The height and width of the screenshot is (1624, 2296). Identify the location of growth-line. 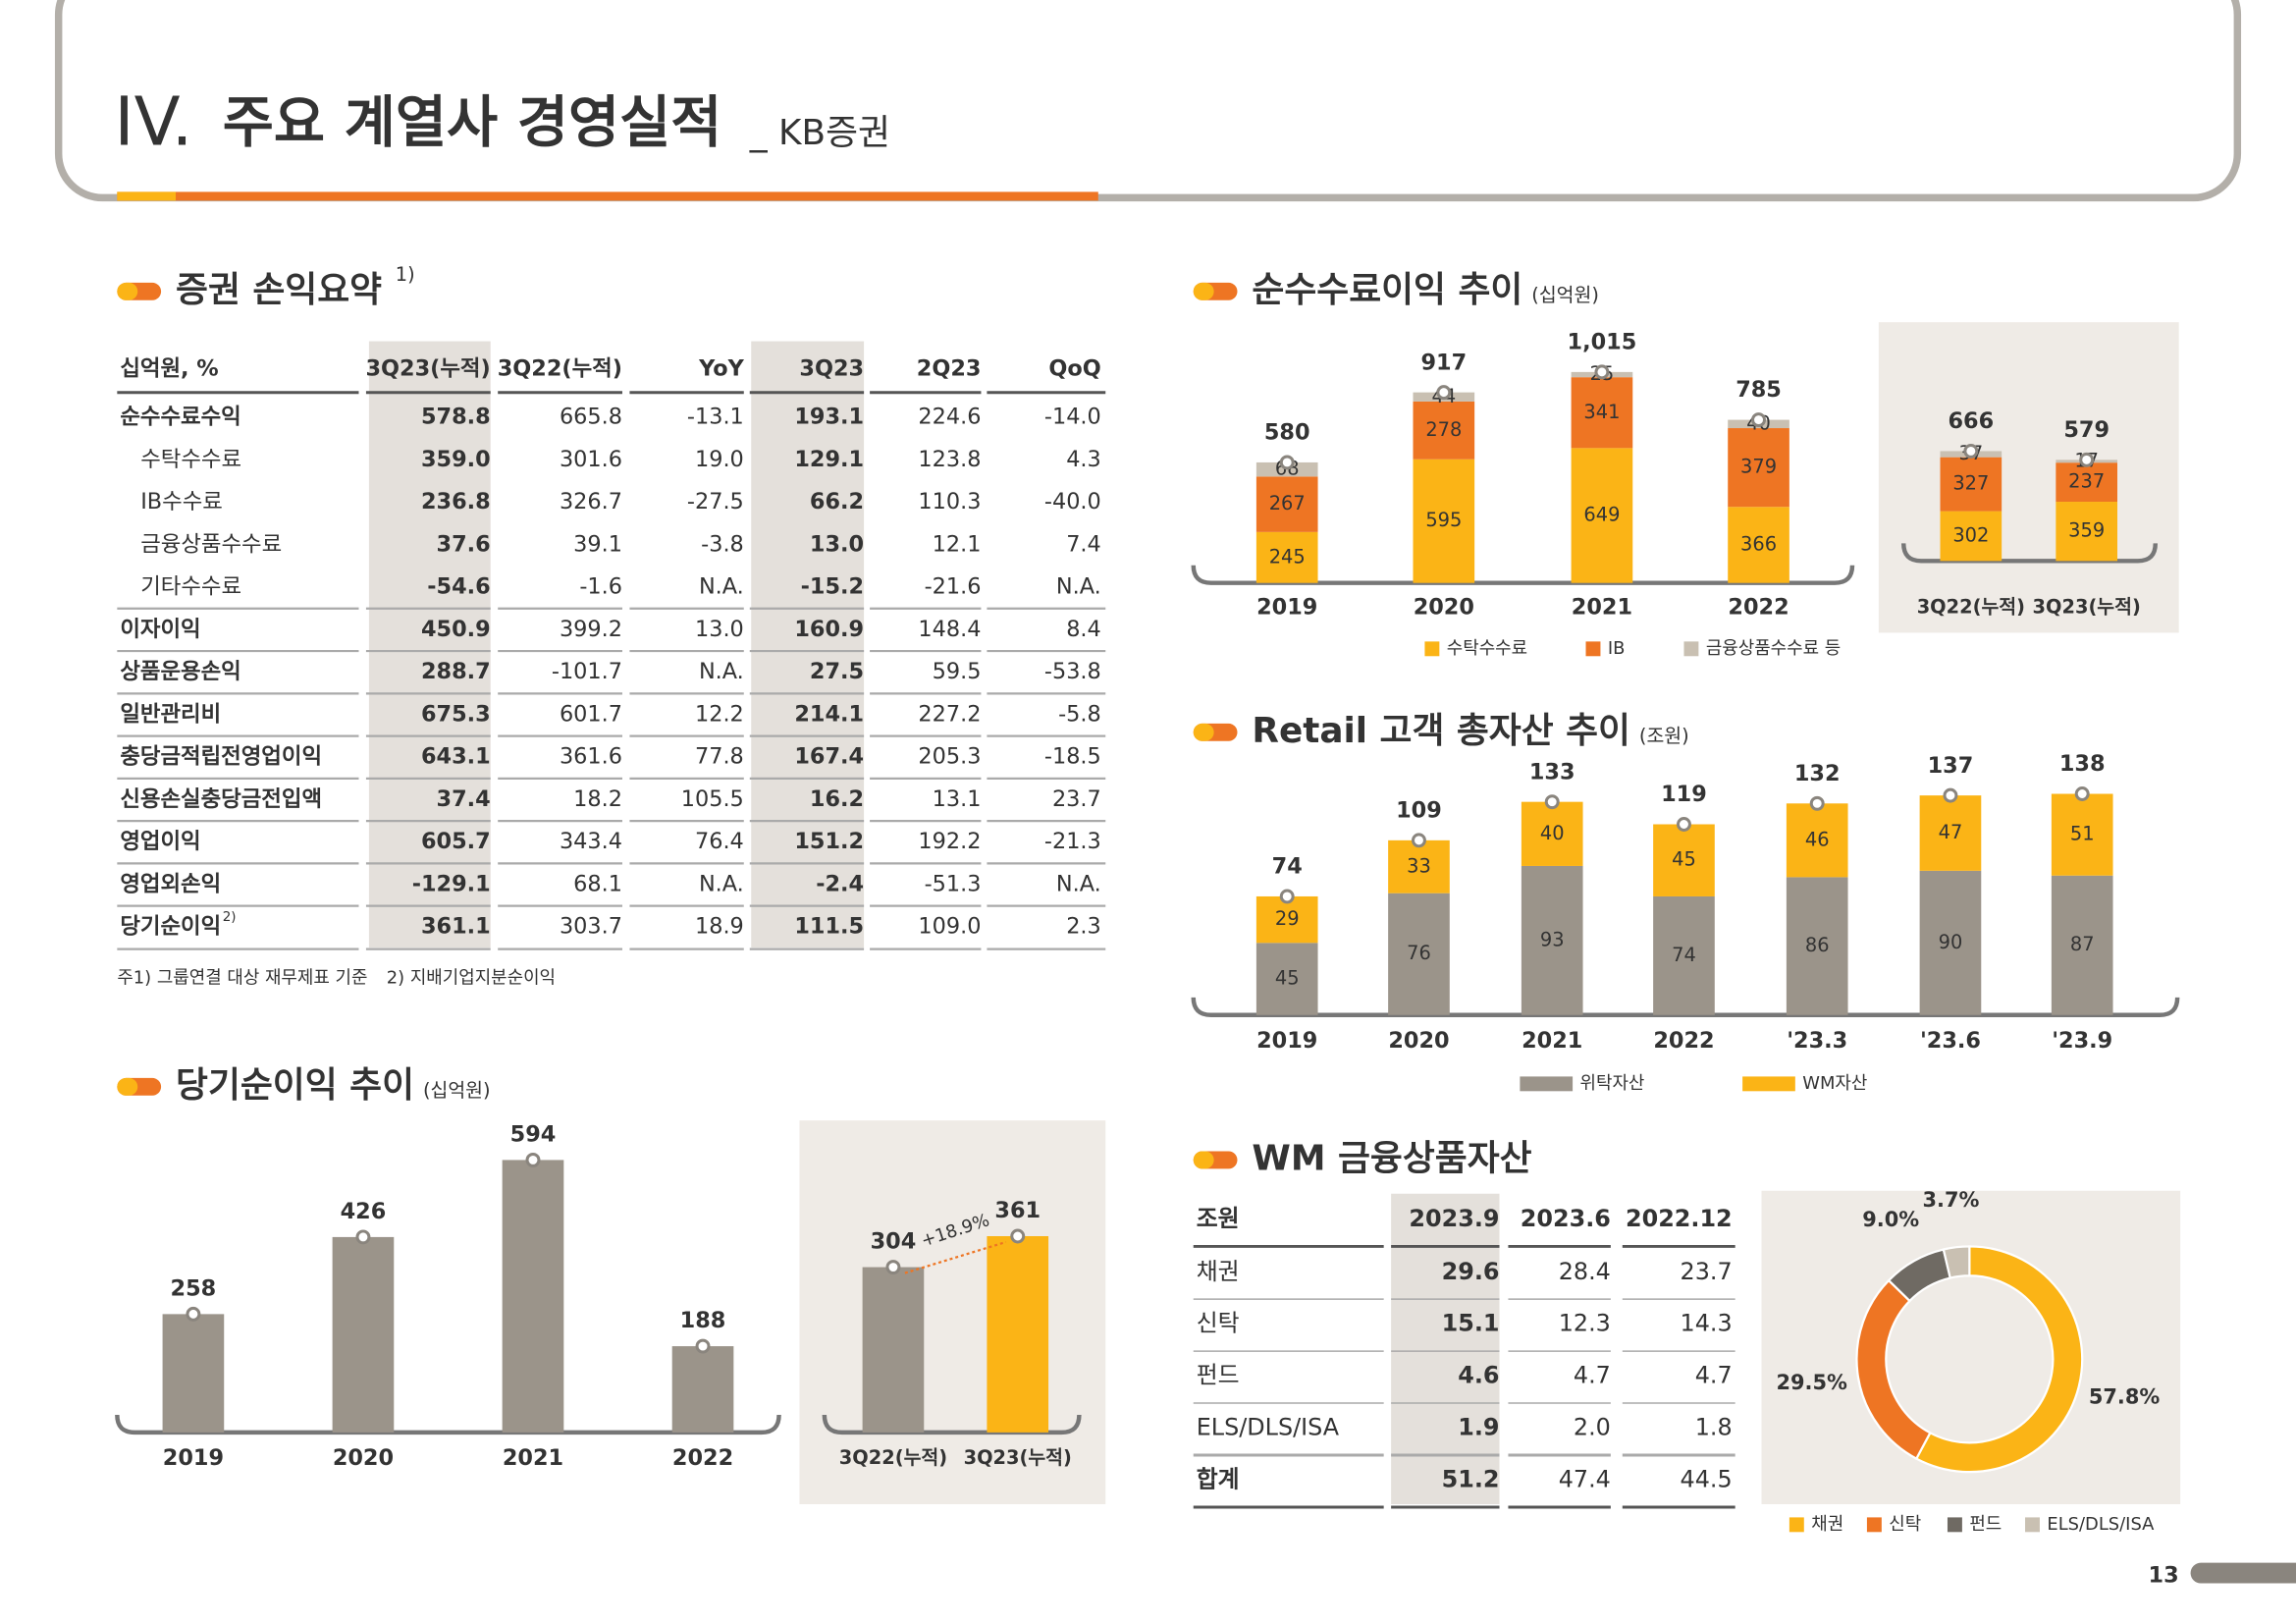
(955, 1257).